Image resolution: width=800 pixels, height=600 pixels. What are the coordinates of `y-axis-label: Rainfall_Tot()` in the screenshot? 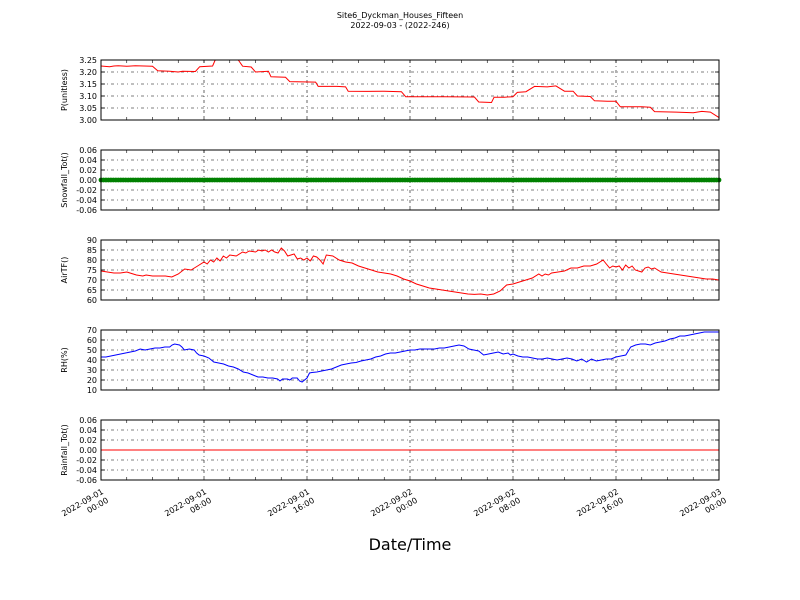 It's located at (64, 450).